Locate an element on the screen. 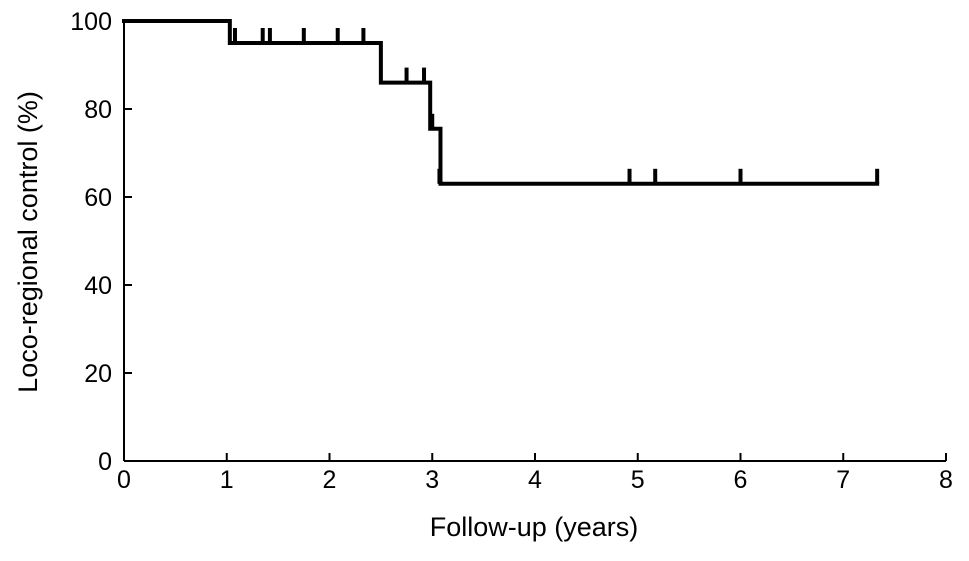 The image size is (969, 561). x-tick-label: 6 is located at coordinates (741, 480).